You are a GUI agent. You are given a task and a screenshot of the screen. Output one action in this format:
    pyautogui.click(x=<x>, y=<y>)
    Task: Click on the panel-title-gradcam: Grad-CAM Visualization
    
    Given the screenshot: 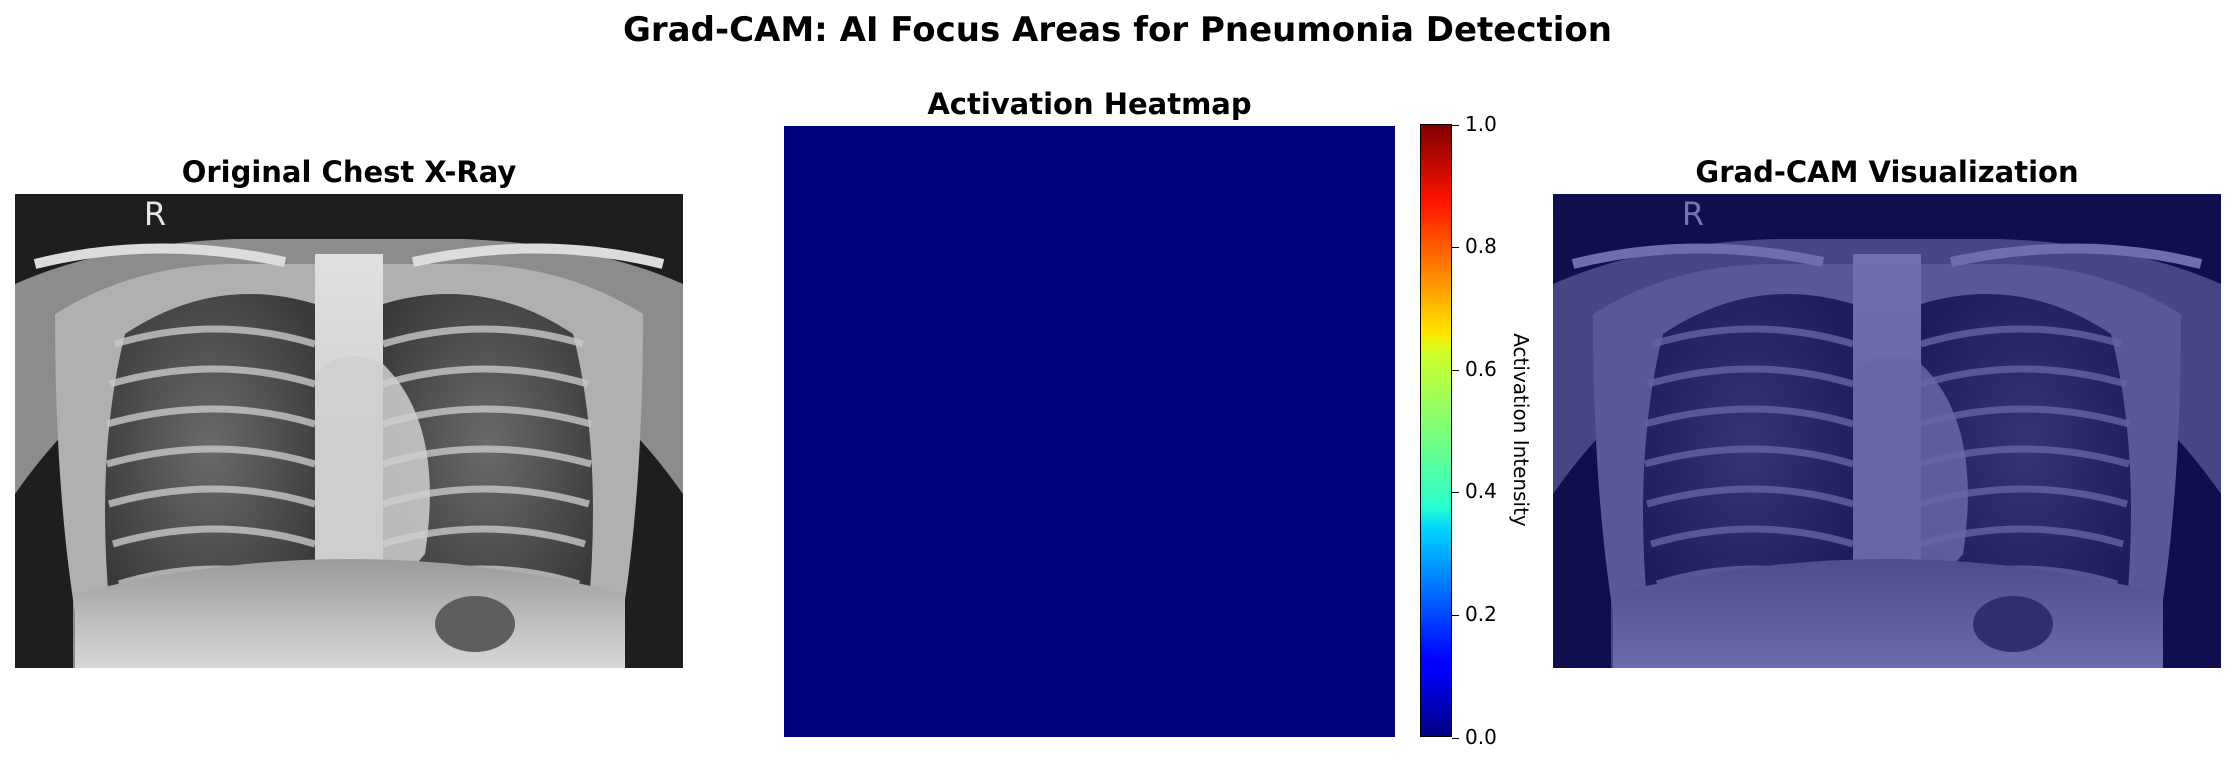 What is the action you would take?
    pyautogui.click(x=1887, y=172)
    